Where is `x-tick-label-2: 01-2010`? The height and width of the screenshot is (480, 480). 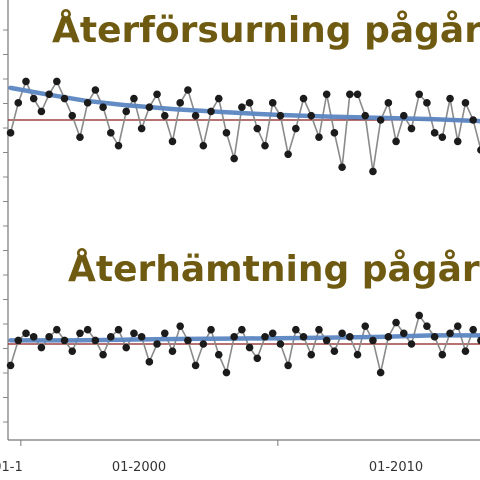 x-tick-label-2: 01-2010 is located at coordinates (396, 467).